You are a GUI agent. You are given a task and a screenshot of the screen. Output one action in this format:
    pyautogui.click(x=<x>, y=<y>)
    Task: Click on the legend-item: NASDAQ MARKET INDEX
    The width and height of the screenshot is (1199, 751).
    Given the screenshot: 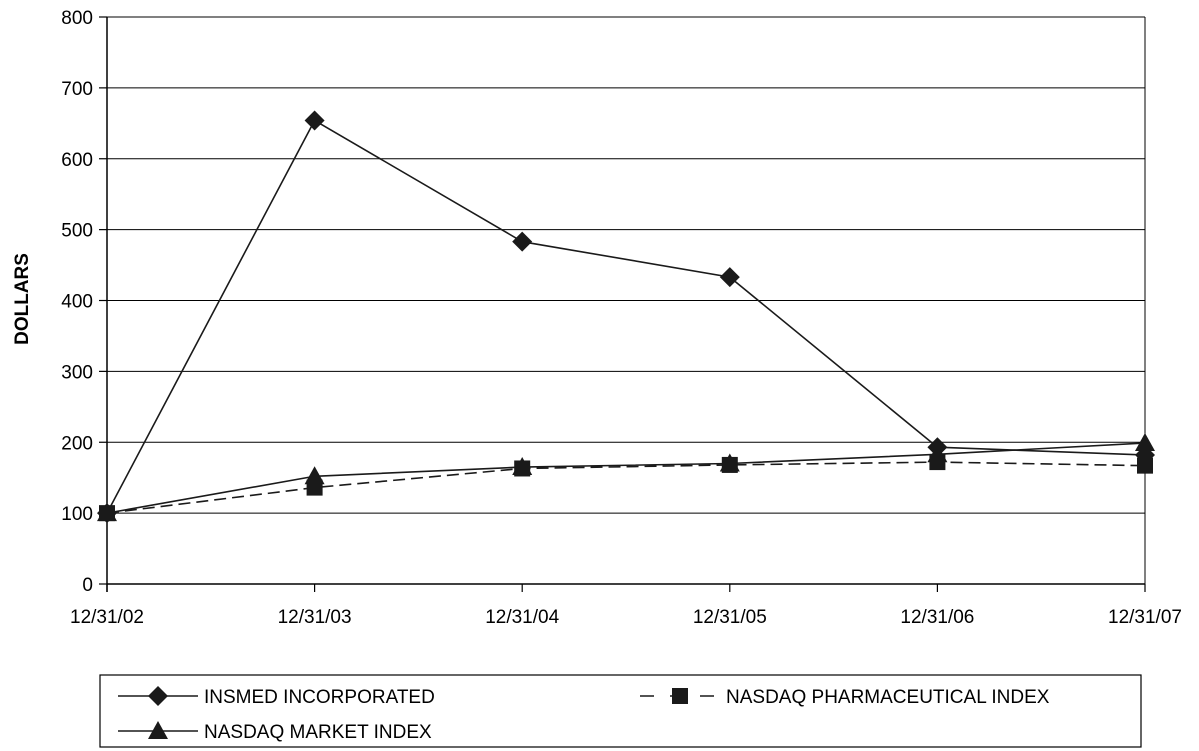 What is the action you would take?
    pyautogui.click(x=275, y=732)
    